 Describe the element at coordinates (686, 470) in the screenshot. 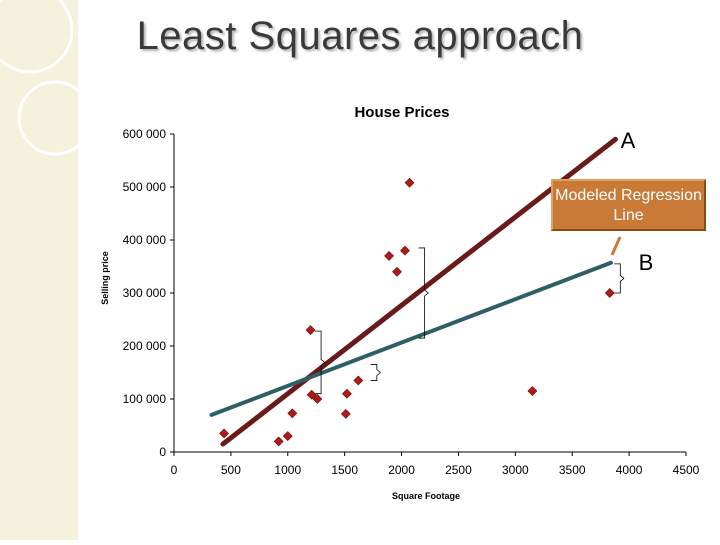

I see `x-tick-label: 4500` at that location.